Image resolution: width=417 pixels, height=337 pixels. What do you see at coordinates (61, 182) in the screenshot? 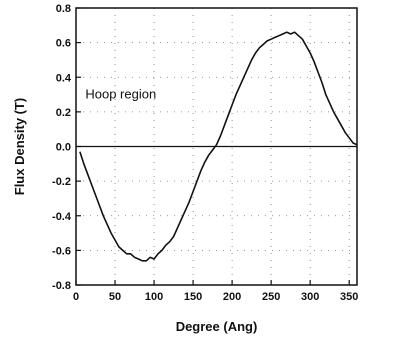
I see `y-tick-label: -0.2` at bounding box center [61, 182].